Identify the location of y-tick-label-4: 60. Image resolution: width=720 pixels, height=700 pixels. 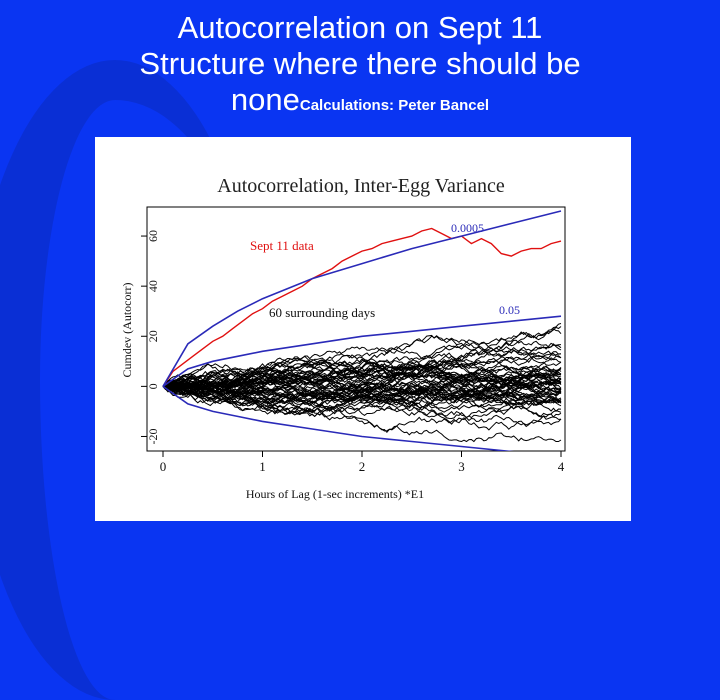
(153, 236).